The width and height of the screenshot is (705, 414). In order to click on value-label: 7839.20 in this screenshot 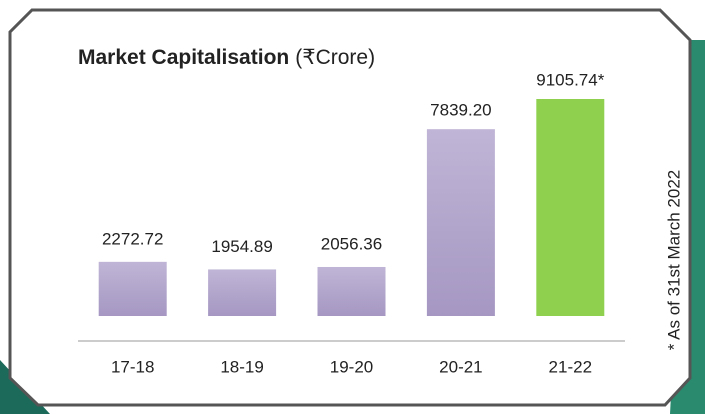, I will do `click(460, 110)`.